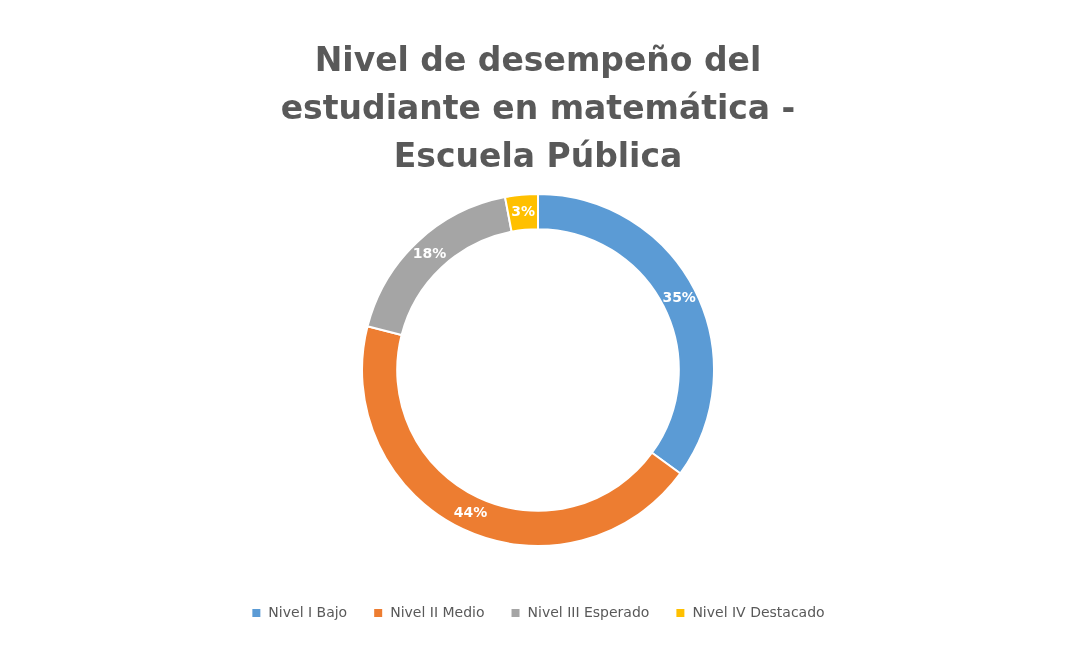 The height and width of the screenshot is (648, 1076). Describe the element at coordinates (679, 296) in the screenshot. I see `data-label: 35%` at that location.